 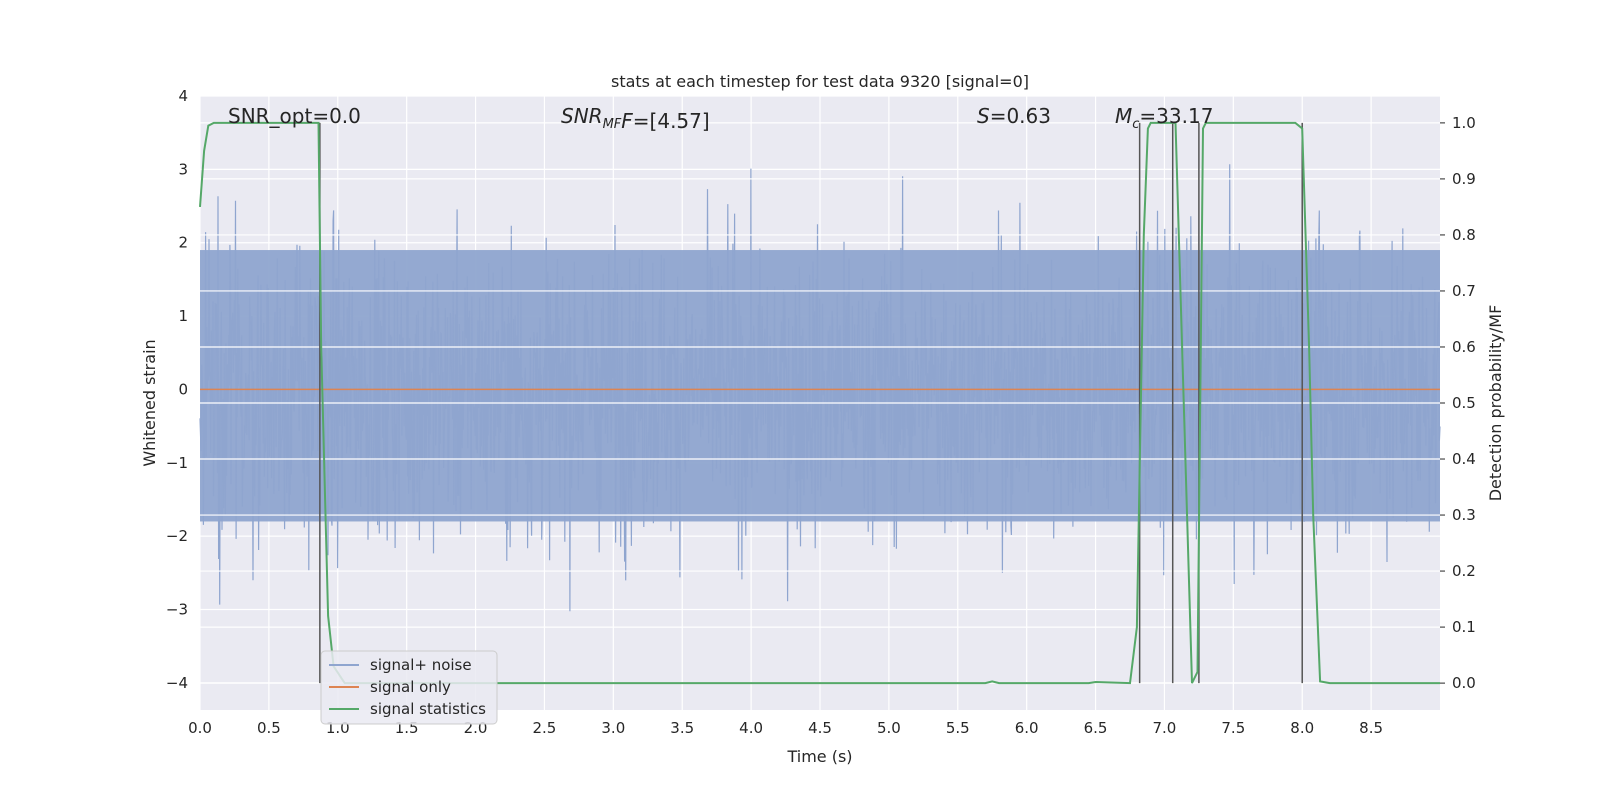 What do you see at coordinates (183, 169) in the screenshot?
I see `y-left-tick-label: 3` at bounding box center [183, 169].